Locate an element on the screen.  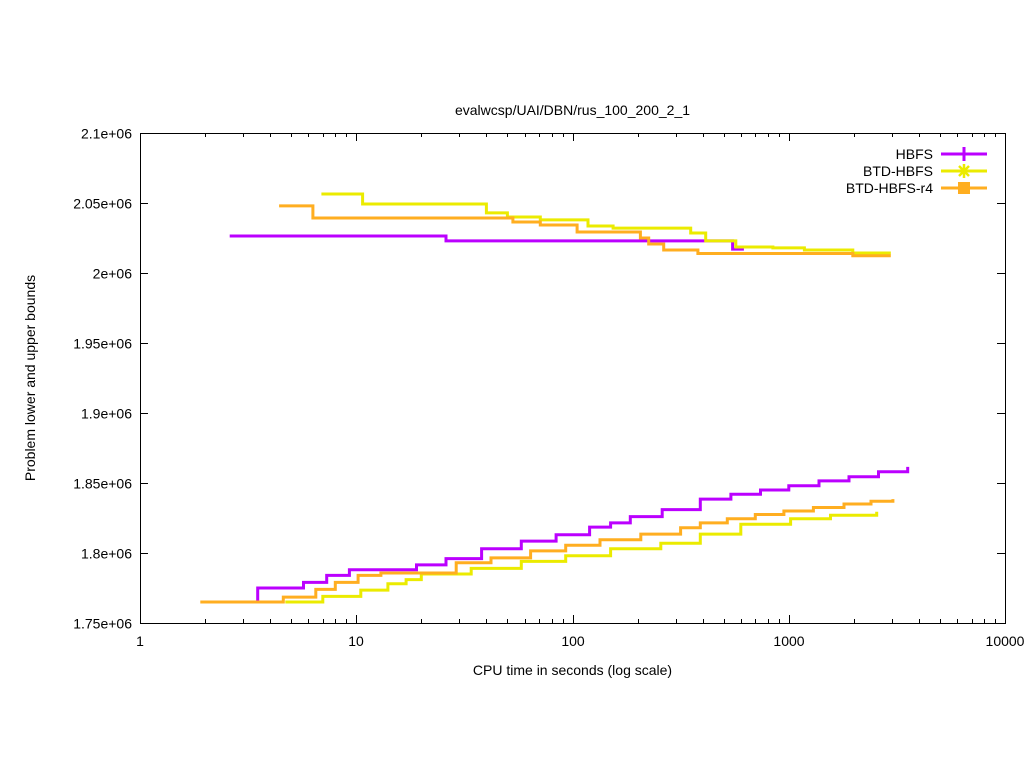
x-tick-label: 1 is located at coordinates (140, 641).